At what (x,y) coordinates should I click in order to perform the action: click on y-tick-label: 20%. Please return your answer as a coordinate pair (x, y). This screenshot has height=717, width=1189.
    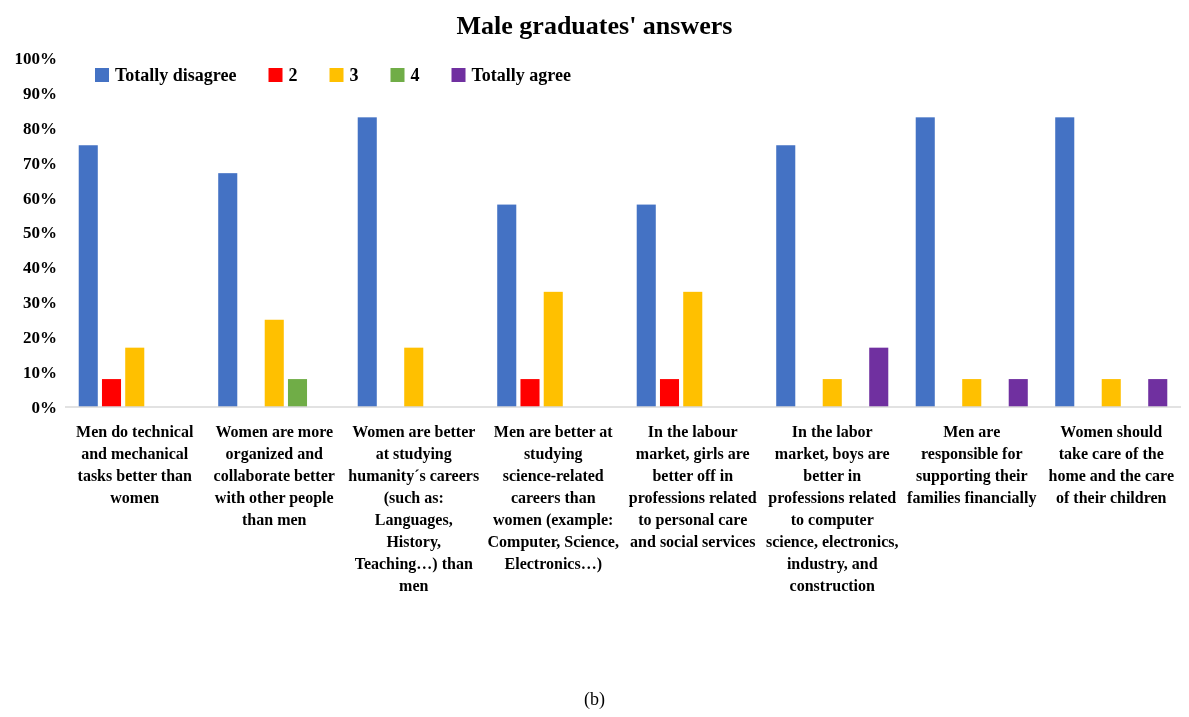
    Looking at the image, I should click on (40, 338).